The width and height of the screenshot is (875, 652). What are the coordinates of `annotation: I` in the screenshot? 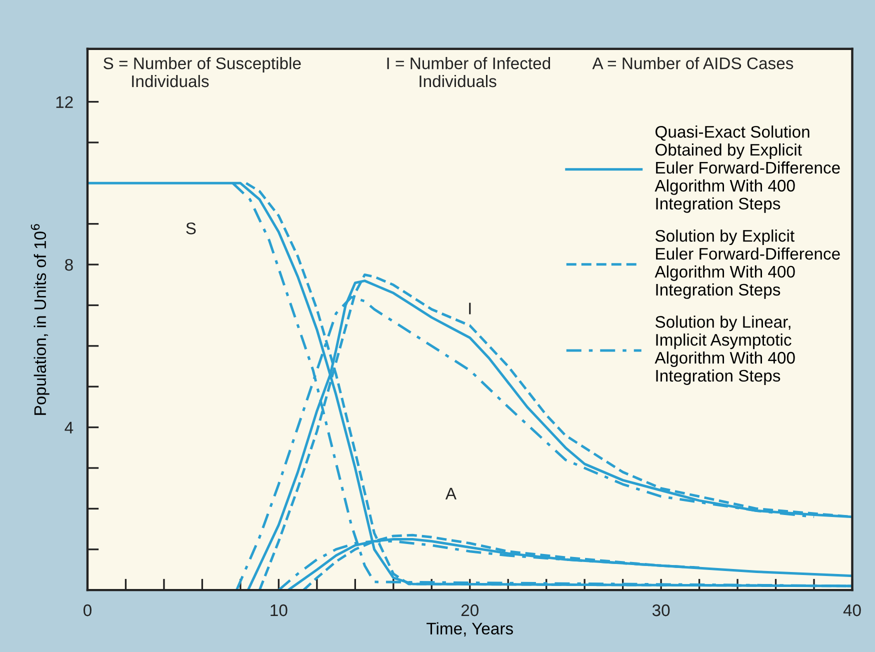 It's located at (470, 308).